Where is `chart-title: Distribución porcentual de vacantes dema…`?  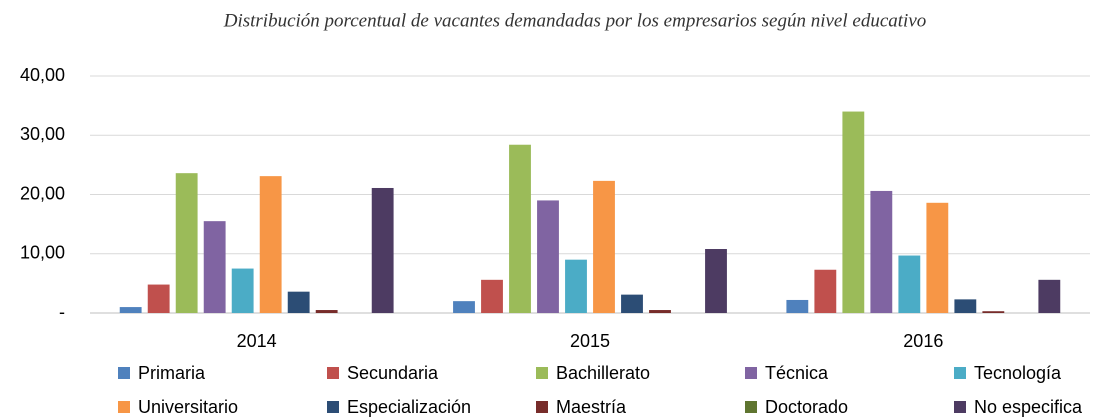 chart-title: Distribución porcentual de vacantes dema… is located at coordinates (575, 20).